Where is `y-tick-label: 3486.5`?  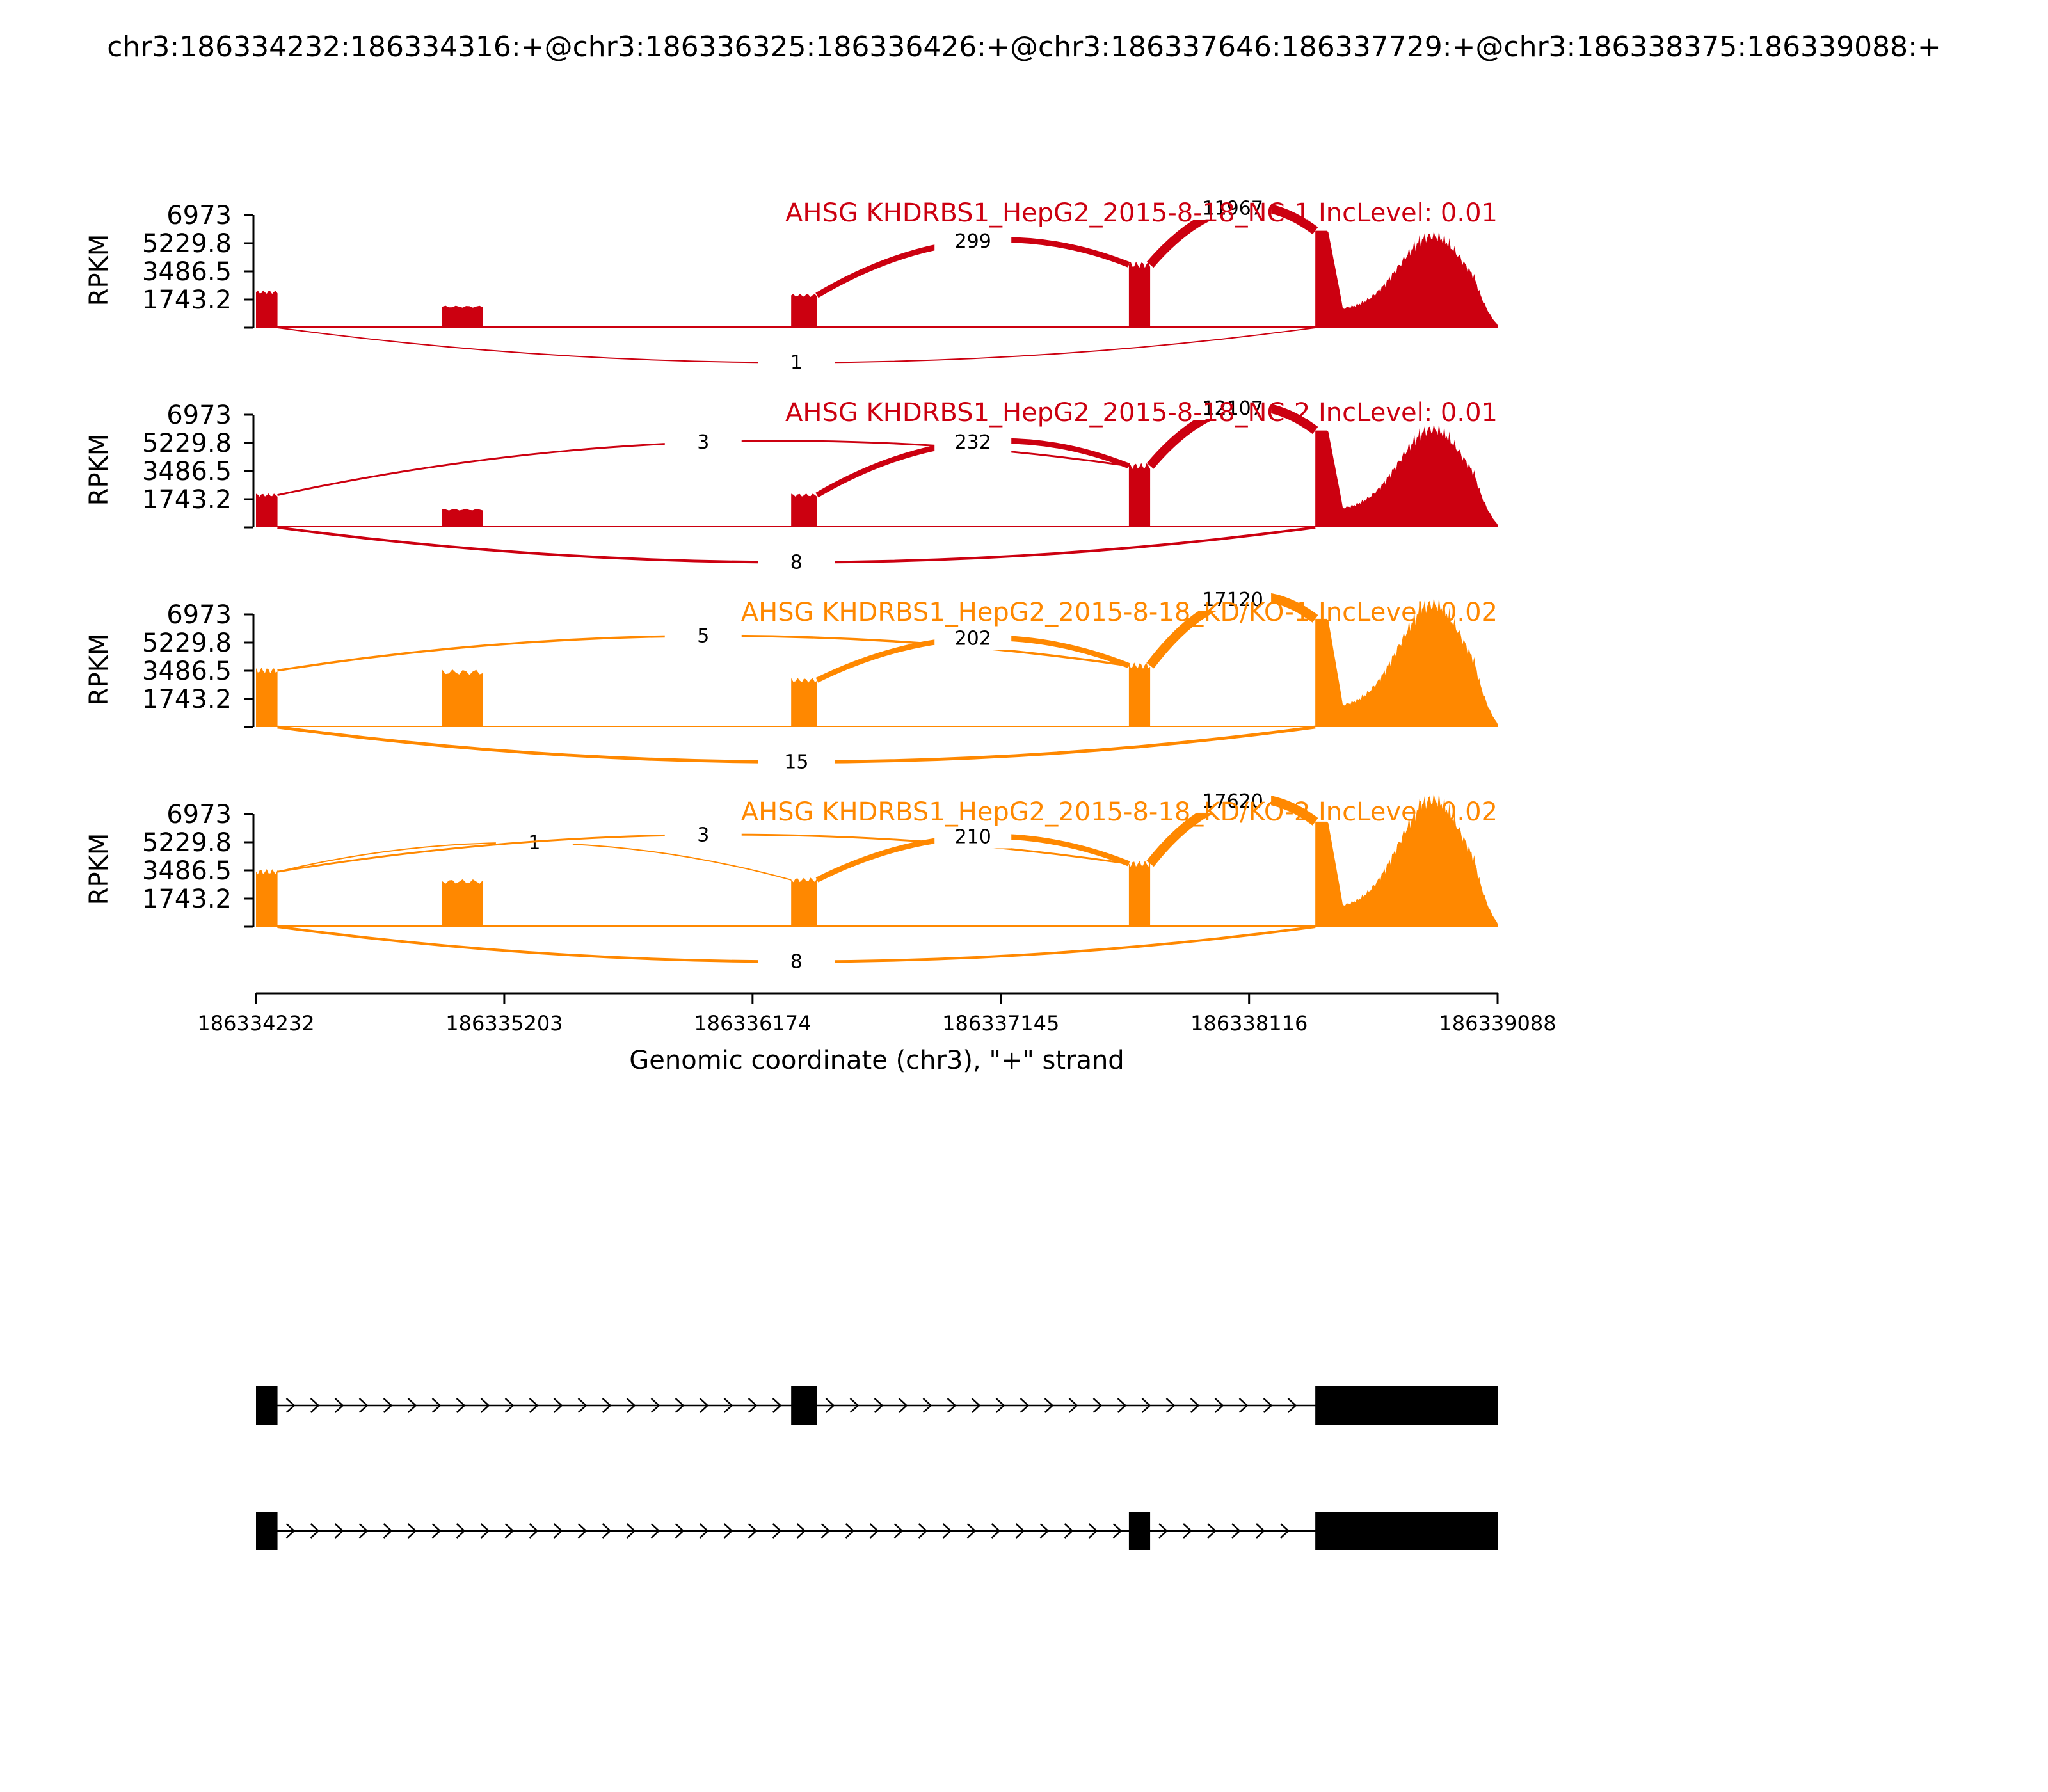 y-tick-label: 3486.5 is located at coordinates (187, 871).